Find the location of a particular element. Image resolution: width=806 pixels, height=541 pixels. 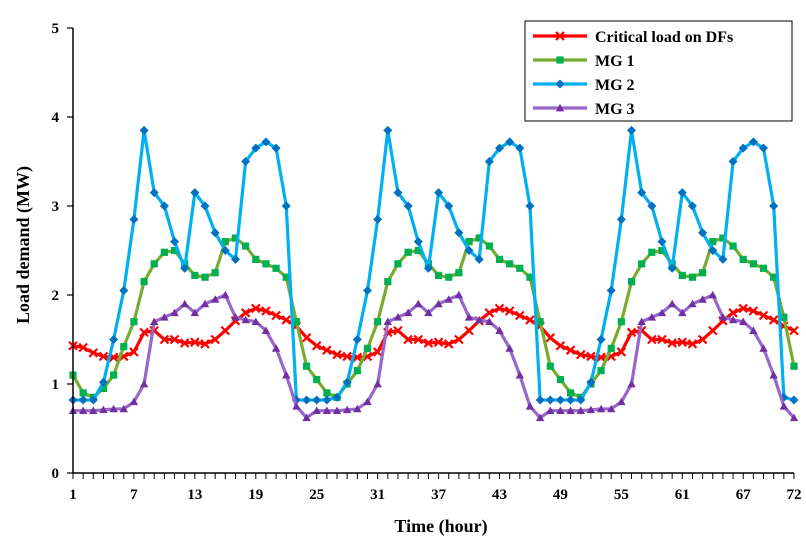

legend-label: Critical load on DFs is located at coordinates (664, 37).